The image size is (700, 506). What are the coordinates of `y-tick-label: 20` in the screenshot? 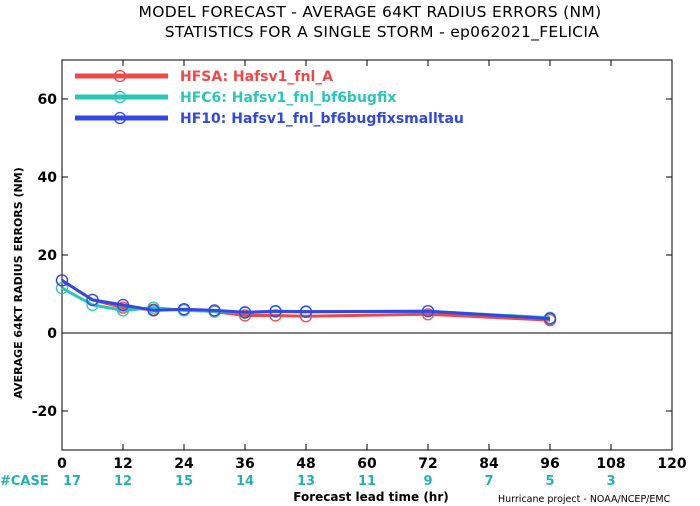 It's located at (48, 256).